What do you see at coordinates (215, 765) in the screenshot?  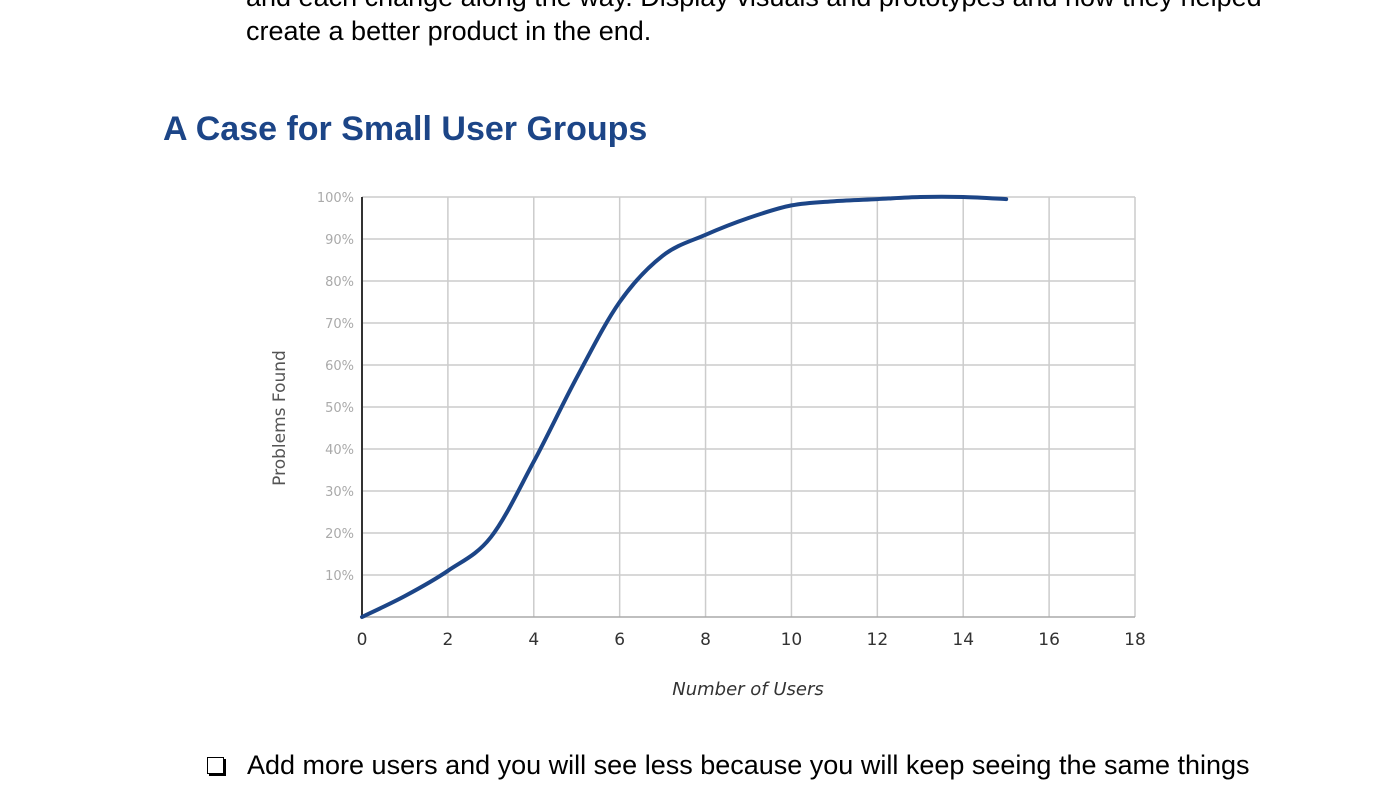 I see `checkbox-icon` at bounding box center [215, 765].